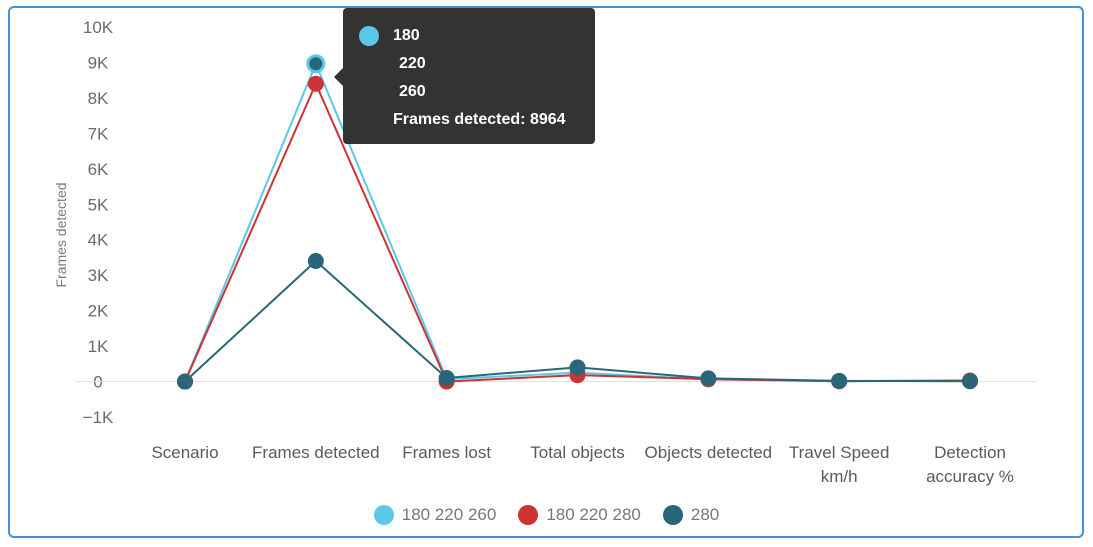 The image size is (1093, 547). Describe the element at coordinates (98, 169) in the screenshot. I see `y-tick-label: 6K` at that location.